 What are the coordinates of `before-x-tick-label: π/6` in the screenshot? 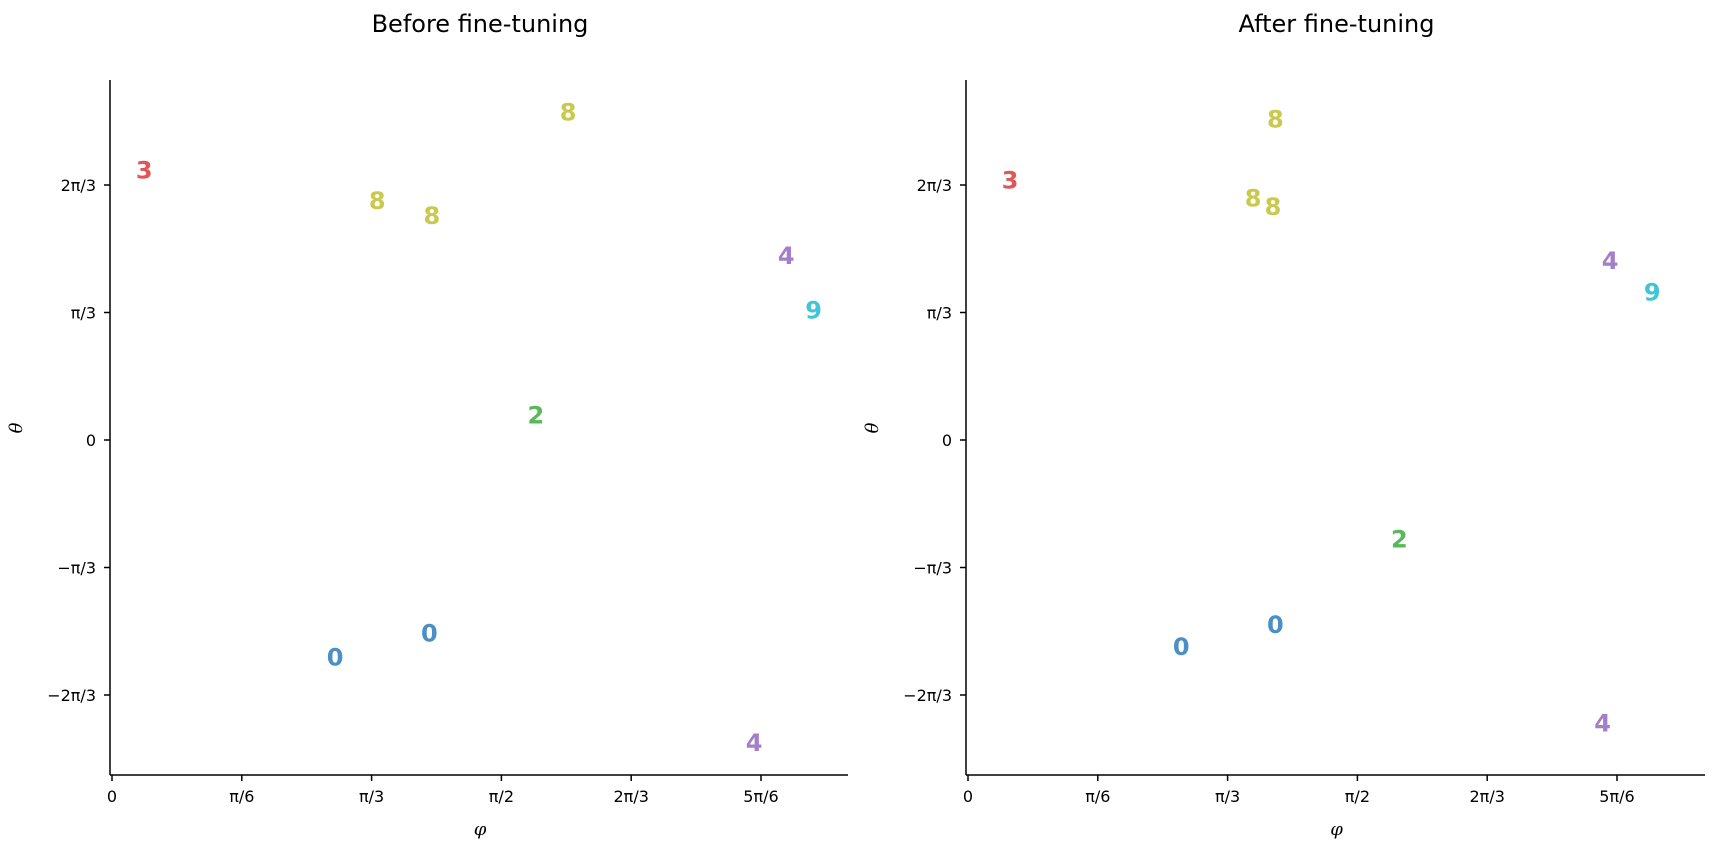 It's located at (241, 796).